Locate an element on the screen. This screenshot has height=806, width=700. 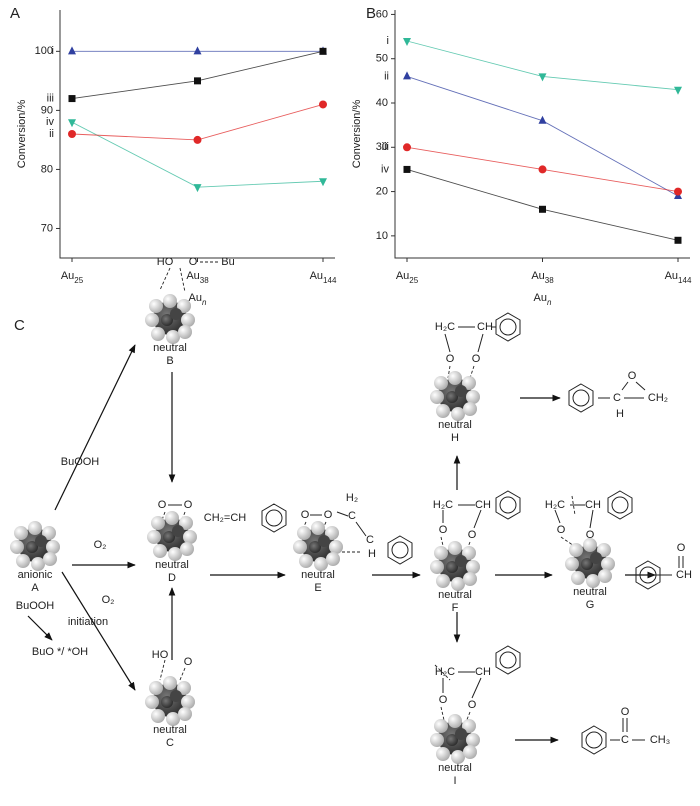
node-label: E is located at coordinates (317, 588).